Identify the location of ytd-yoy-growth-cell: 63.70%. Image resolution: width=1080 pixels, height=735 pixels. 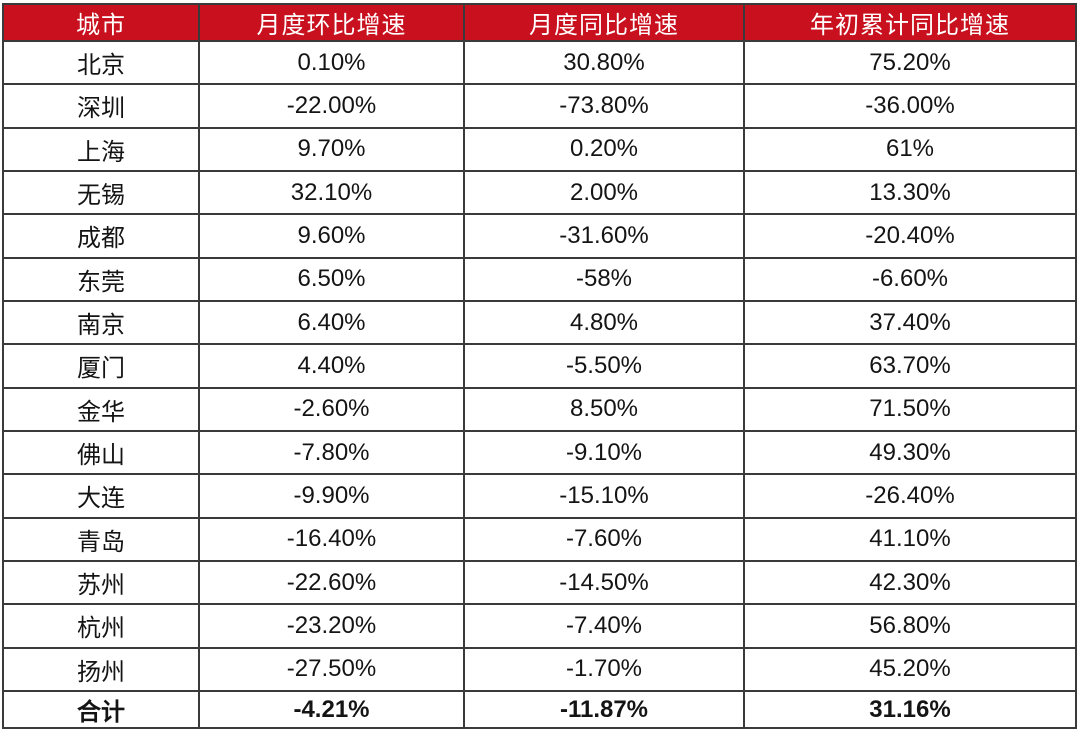
(910, 366).